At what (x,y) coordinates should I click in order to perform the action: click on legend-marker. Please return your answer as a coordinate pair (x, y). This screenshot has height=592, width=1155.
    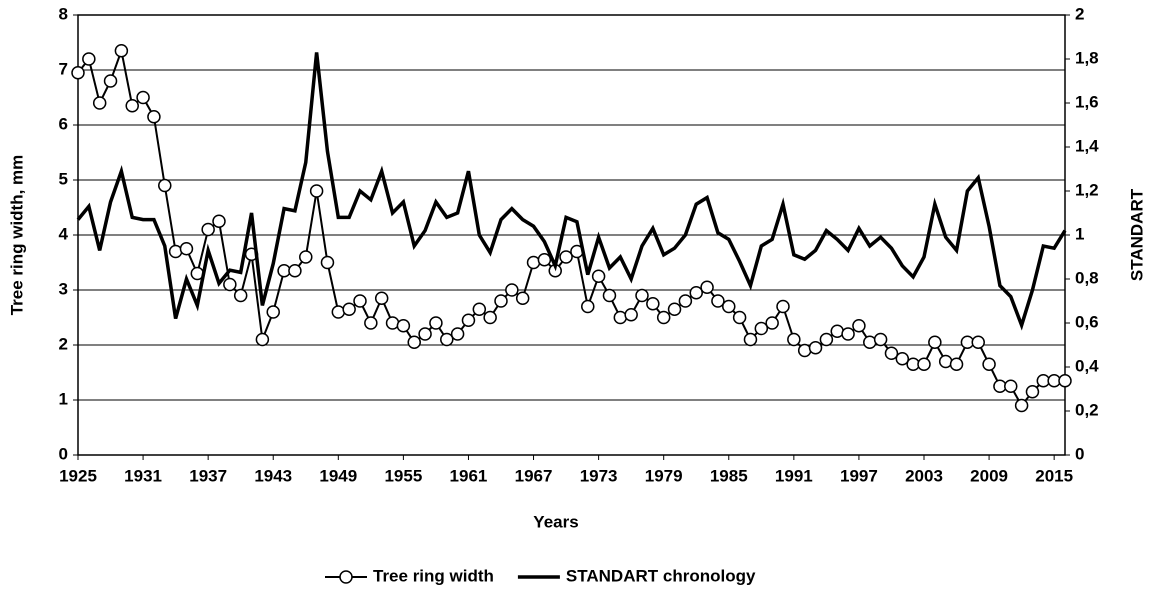
    Looking at the image, I should click on (346, 577).